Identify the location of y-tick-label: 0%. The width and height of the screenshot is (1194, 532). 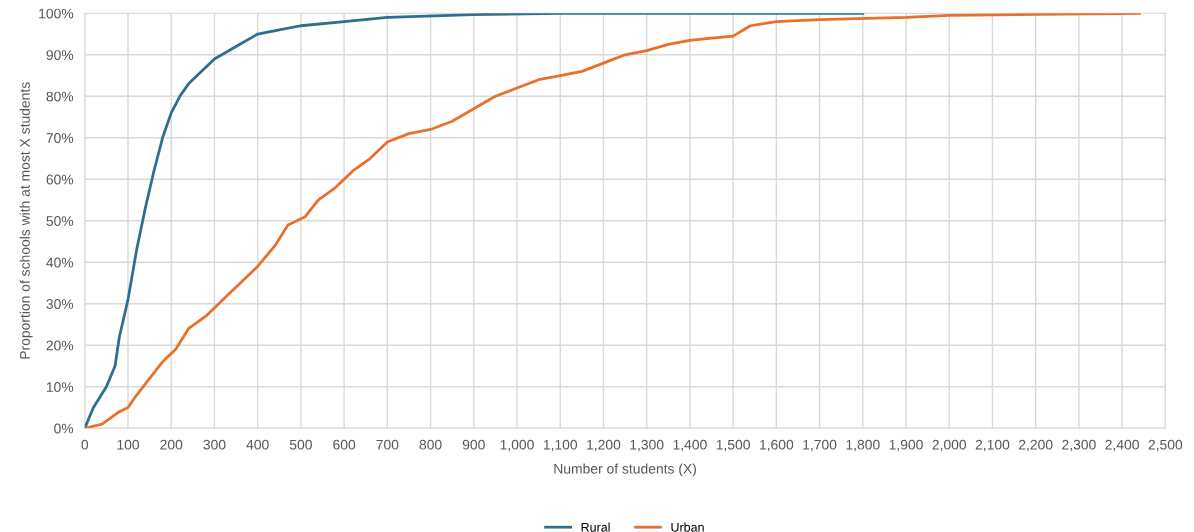
(64, 428).